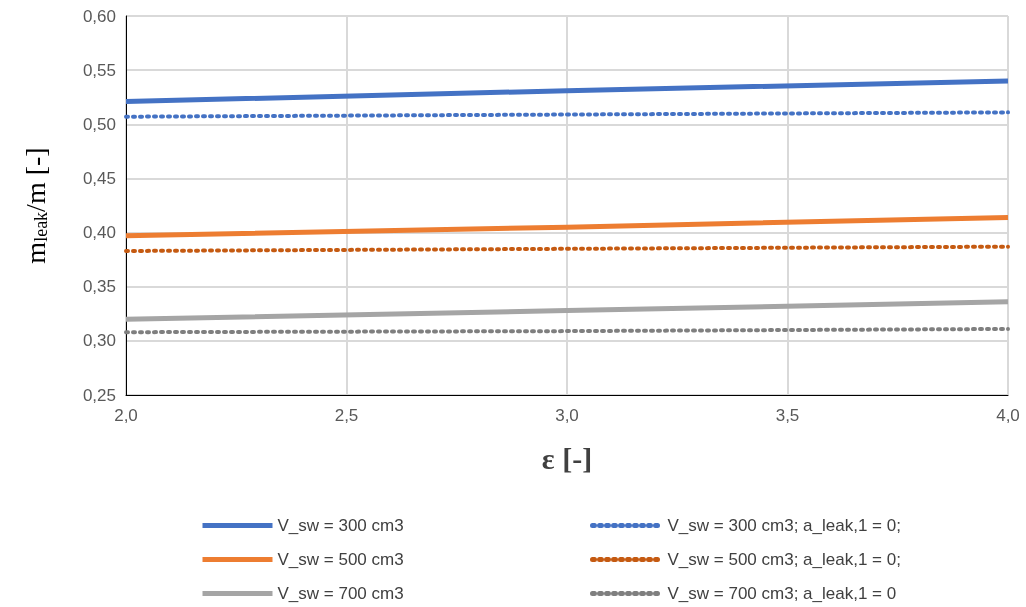 This screenshot has height=607, width=1026. I want to click on legend-label: V_sw = 500 cm3, so click(340, 559).